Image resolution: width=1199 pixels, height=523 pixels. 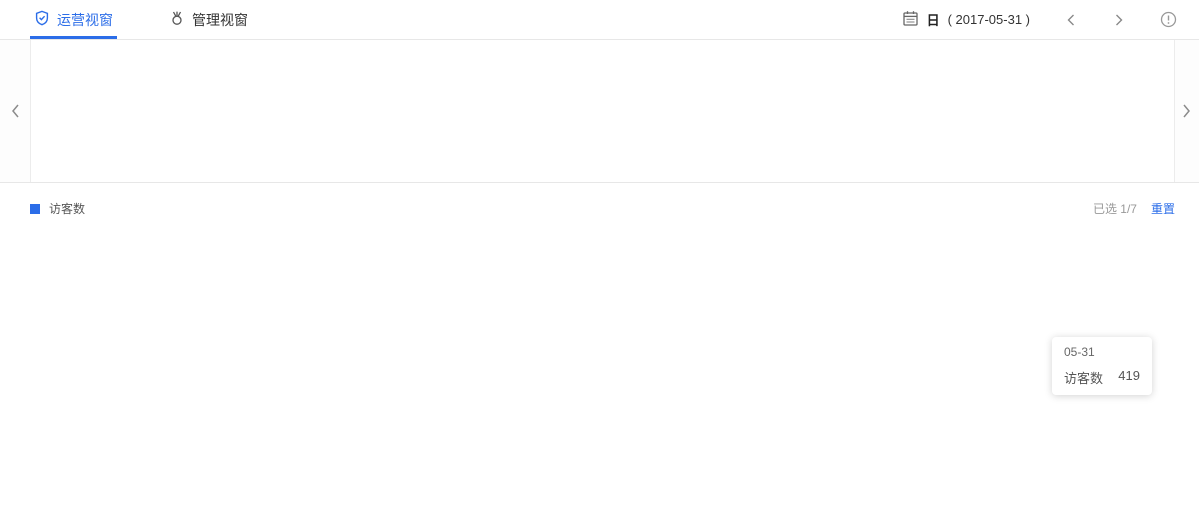 I want to click on view-tabs: 运营视窗 管理视窗, so click(x=150, y=19).